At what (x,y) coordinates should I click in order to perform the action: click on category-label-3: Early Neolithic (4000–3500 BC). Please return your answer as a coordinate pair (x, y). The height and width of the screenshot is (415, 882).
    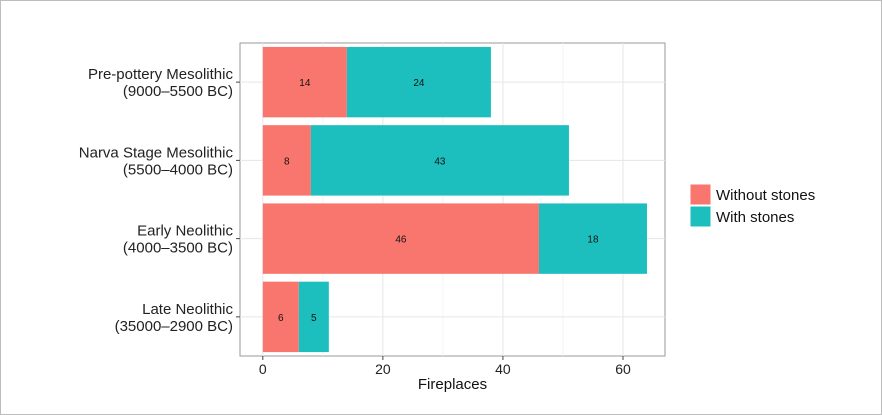
    Looking at the image, I should click on (178, 240).